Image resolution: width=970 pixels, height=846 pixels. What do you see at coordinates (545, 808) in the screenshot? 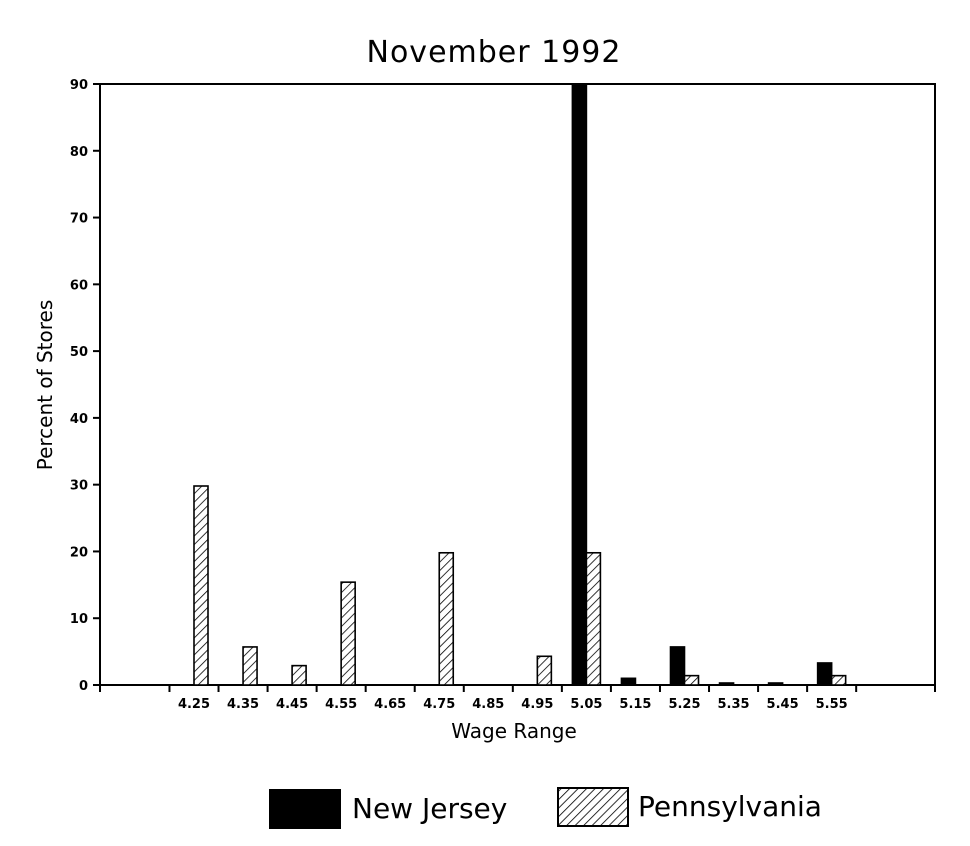
I see `legend: New Jersey Pennsylvania` at bounding box center [545, 808].